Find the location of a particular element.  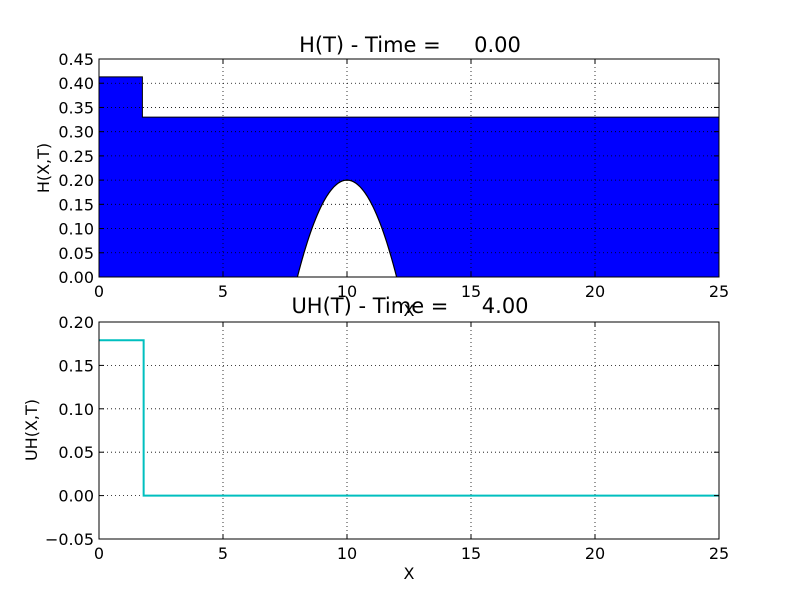

discharge-y-tick-label: 0.15 is located at coordinates (76, 365).